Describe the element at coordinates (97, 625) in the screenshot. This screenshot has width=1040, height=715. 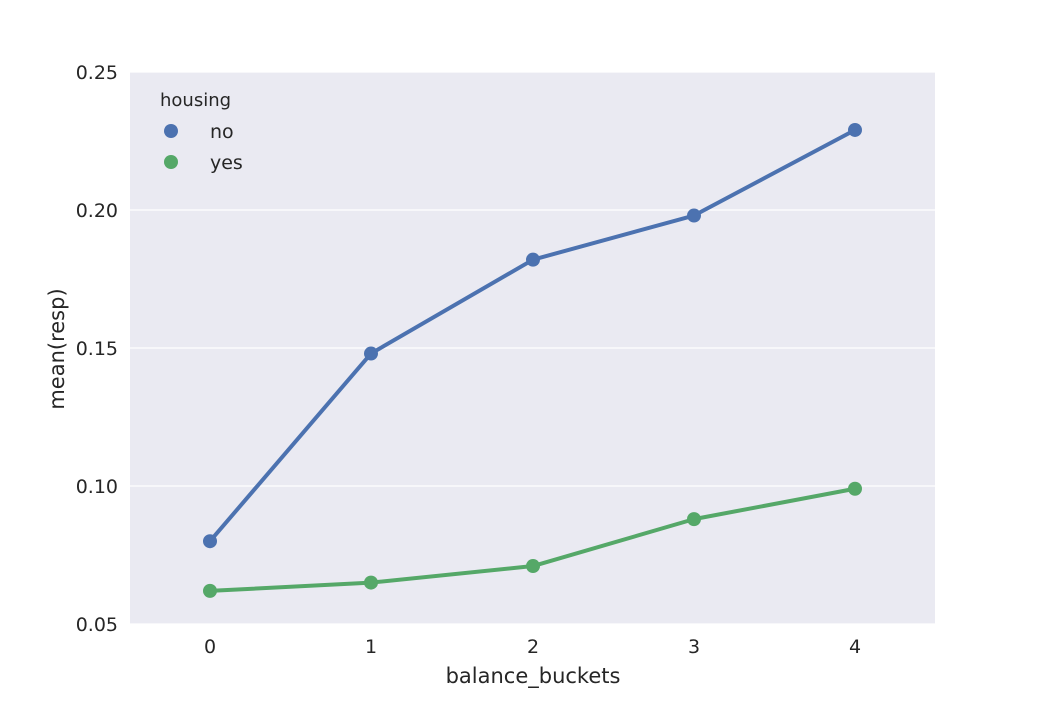
I see `y-tick-label: 0.05` at that location.